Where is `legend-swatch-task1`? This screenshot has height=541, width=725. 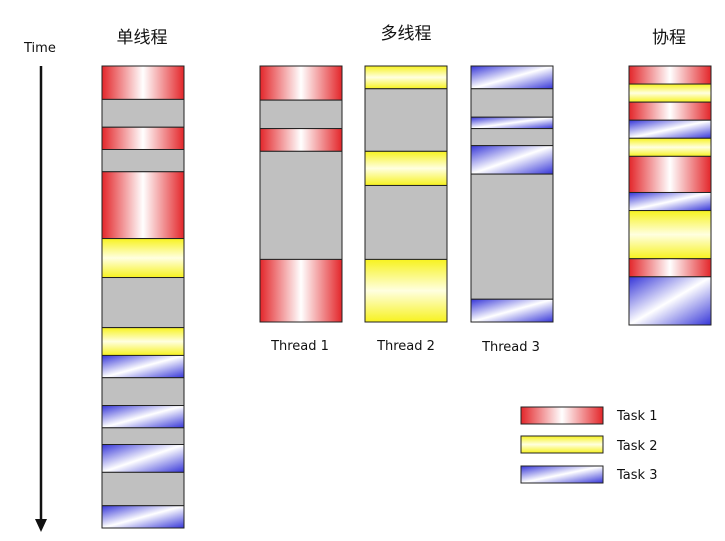
legend-swatch-task1 is located at coordinates (562, 415).